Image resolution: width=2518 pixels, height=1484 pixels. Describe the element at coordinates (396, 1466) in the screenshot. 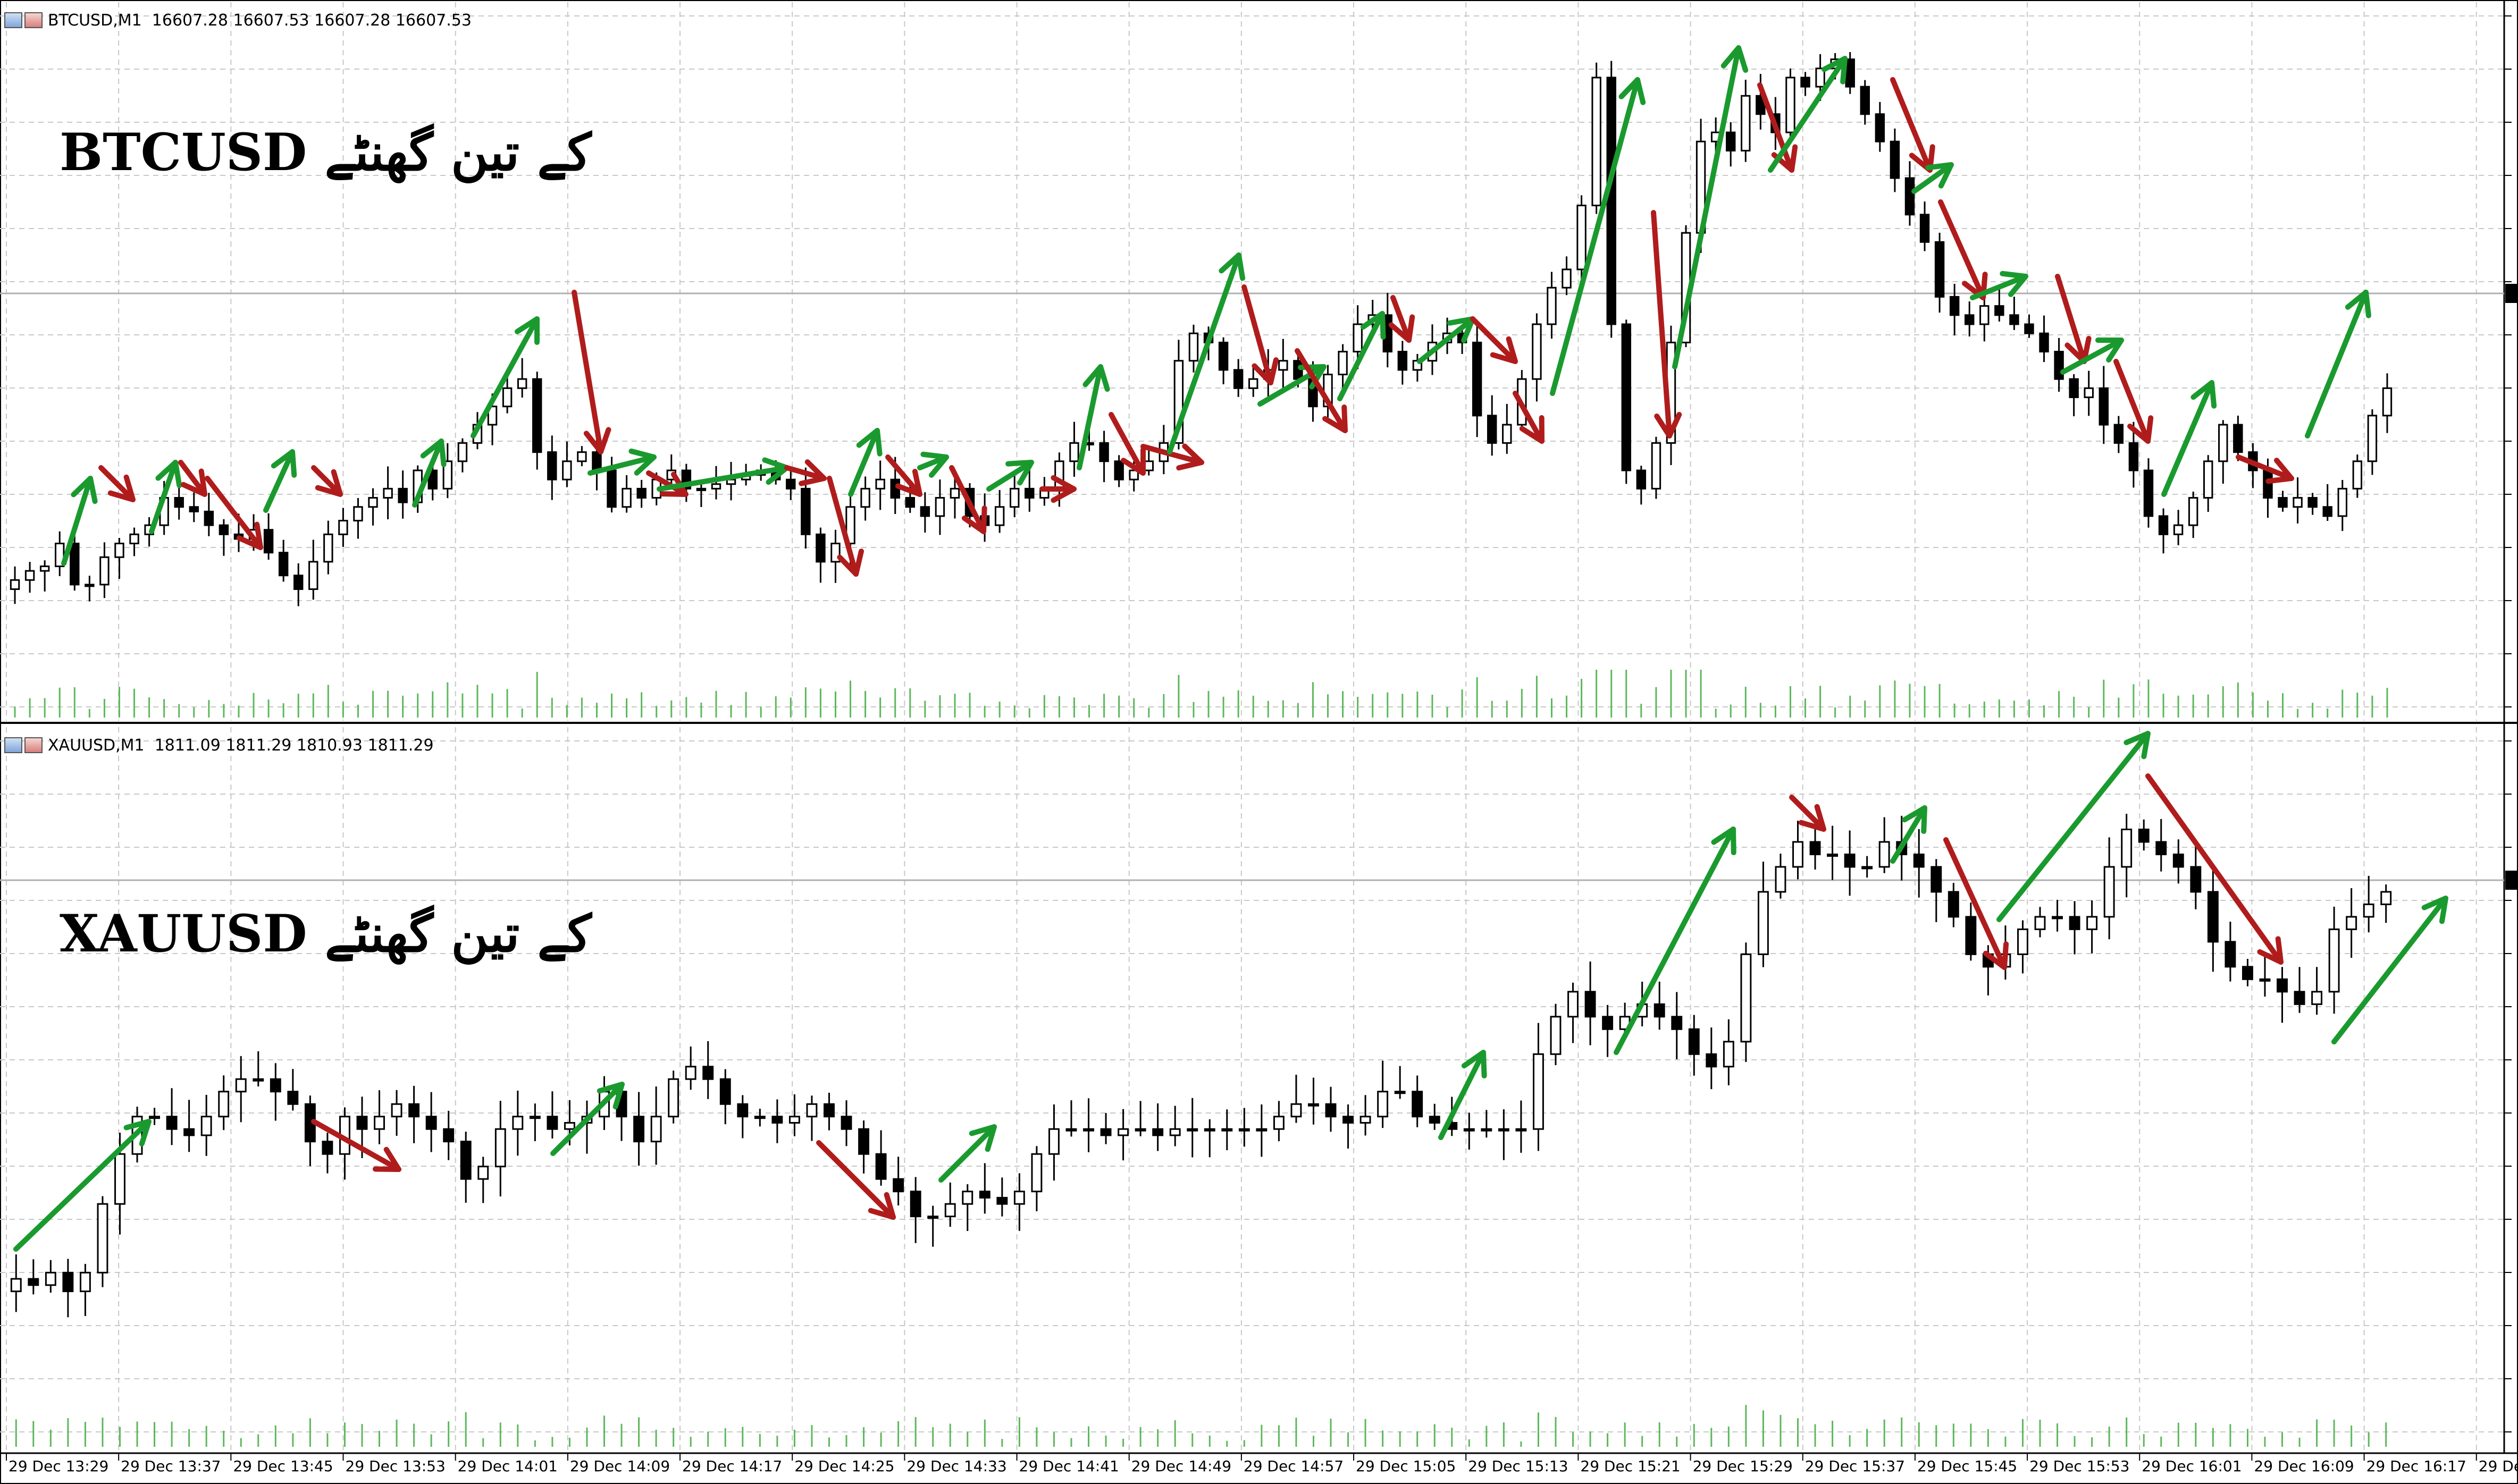

I see `time-axis-label: 29 Dec 13:53` at that location.